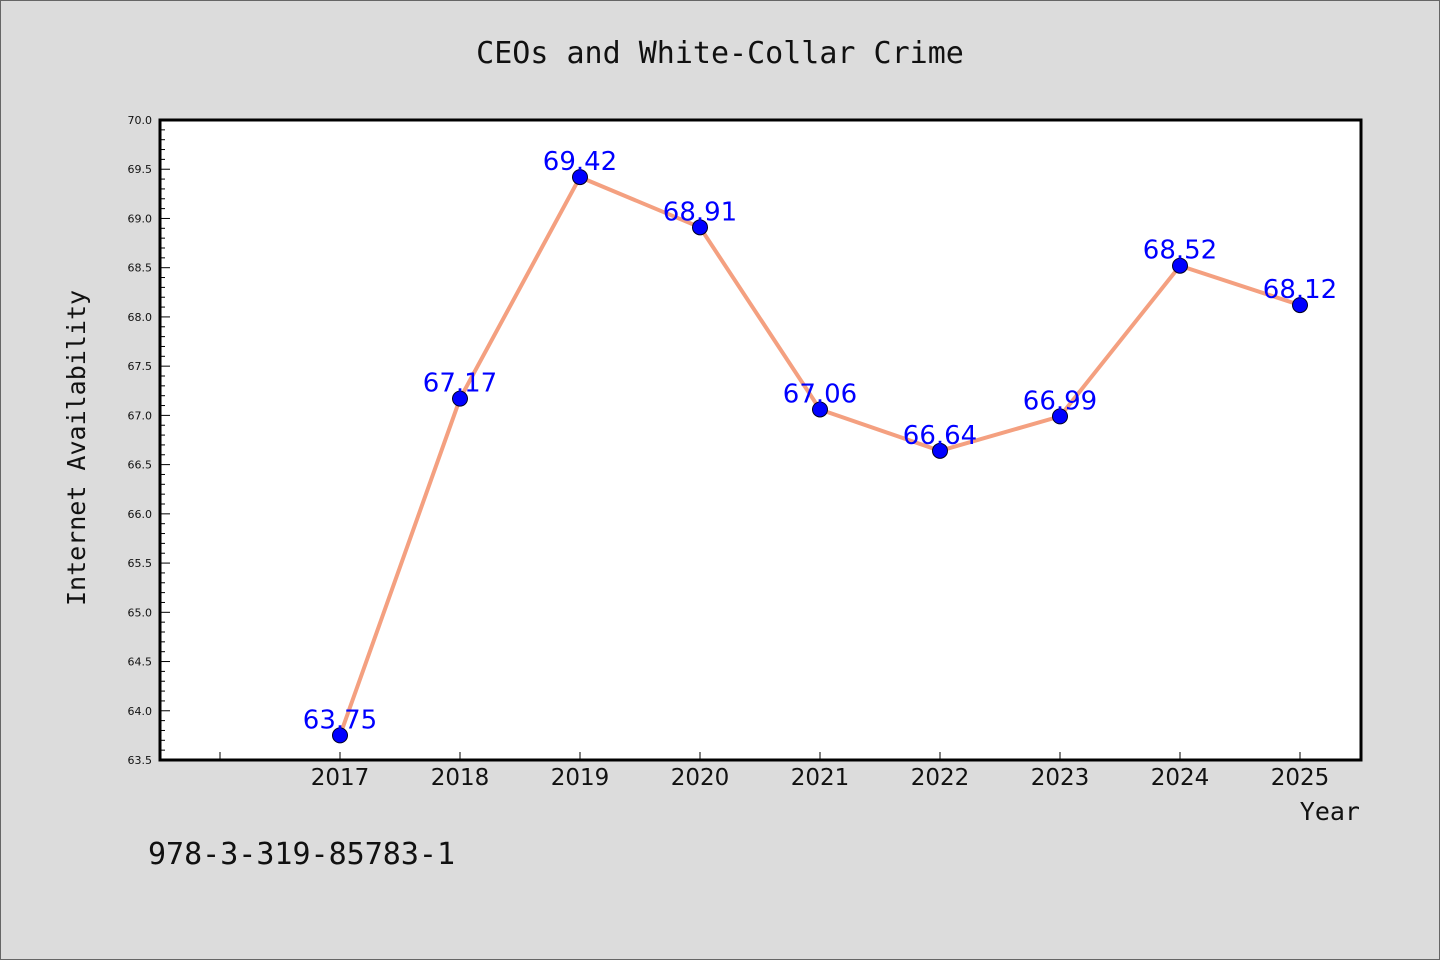 This screenshot has width=1440, height=960. What do you see at coordinates (140, 268) in the screenshot?
I see `y-tick-label: 68.5` at bounding box center [140, 268].